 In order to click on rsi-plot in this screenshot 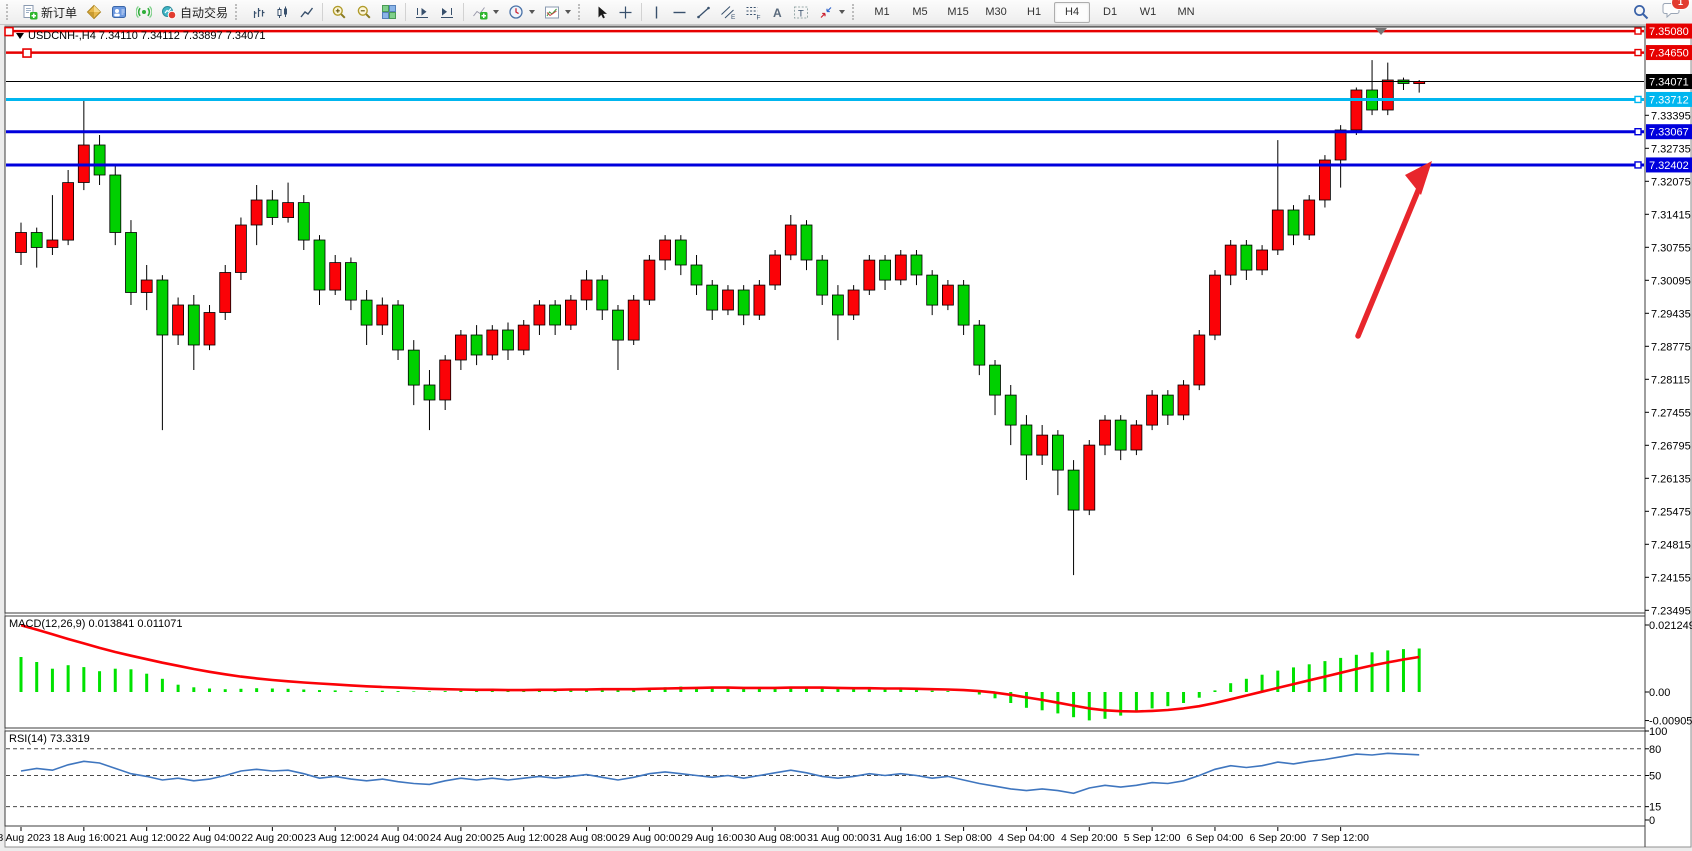, I will do `click(825, 778)`.